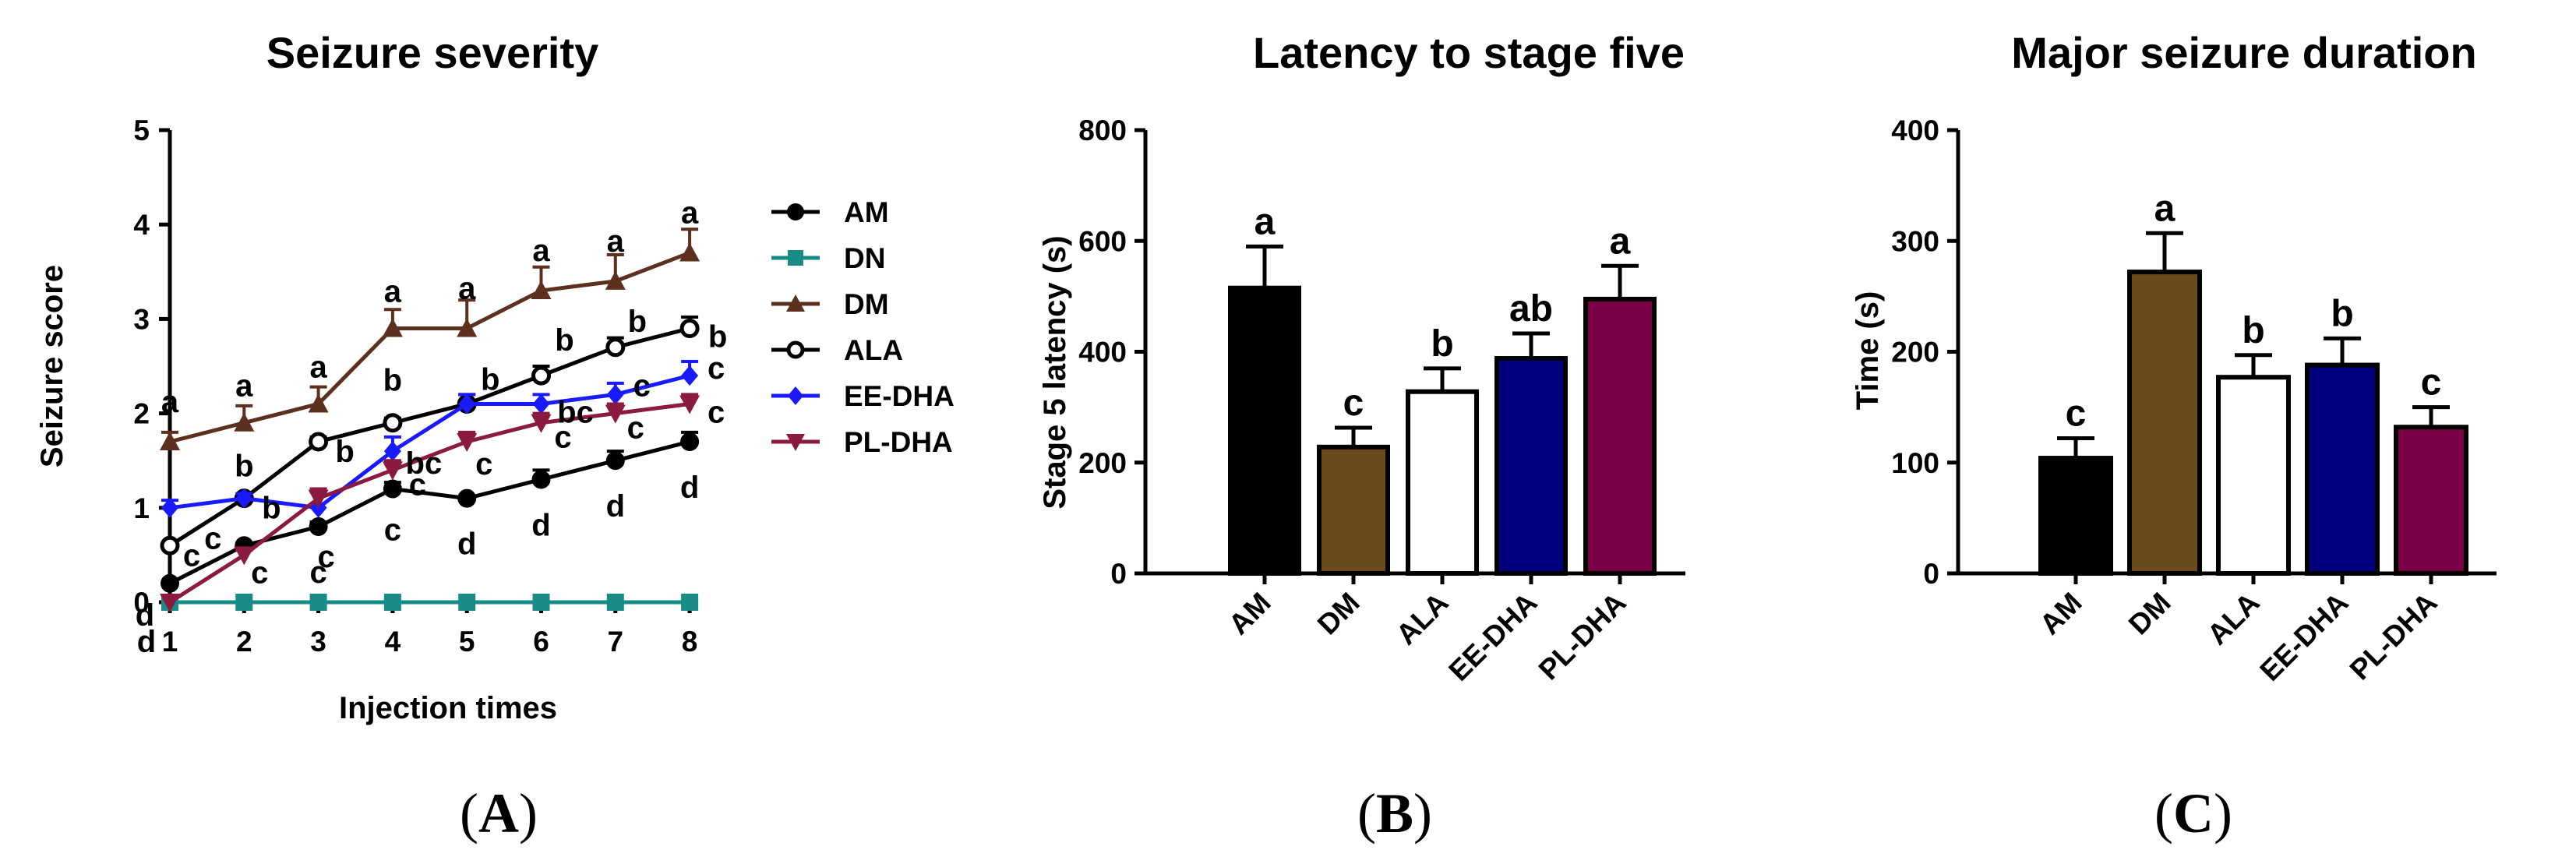 The width and height of the screenshot is (2576, 864). What do you see at coordinates (1338, 614) in the screenshot?
I see `panel-b-x-tick-label: DM` at bounding box center [1338, 614].